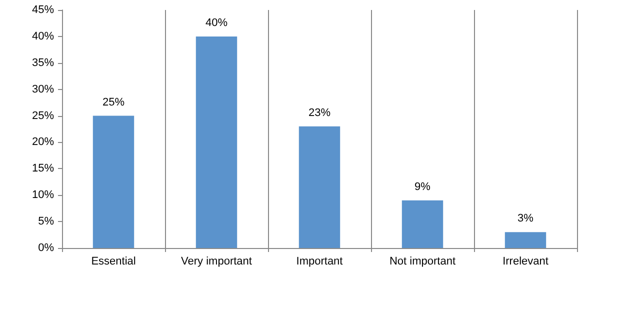 The image size is (631, 311). Describe the element at coordinates (43, 195) in the screenshot. I see `y-tick-label: 10%` at that location.